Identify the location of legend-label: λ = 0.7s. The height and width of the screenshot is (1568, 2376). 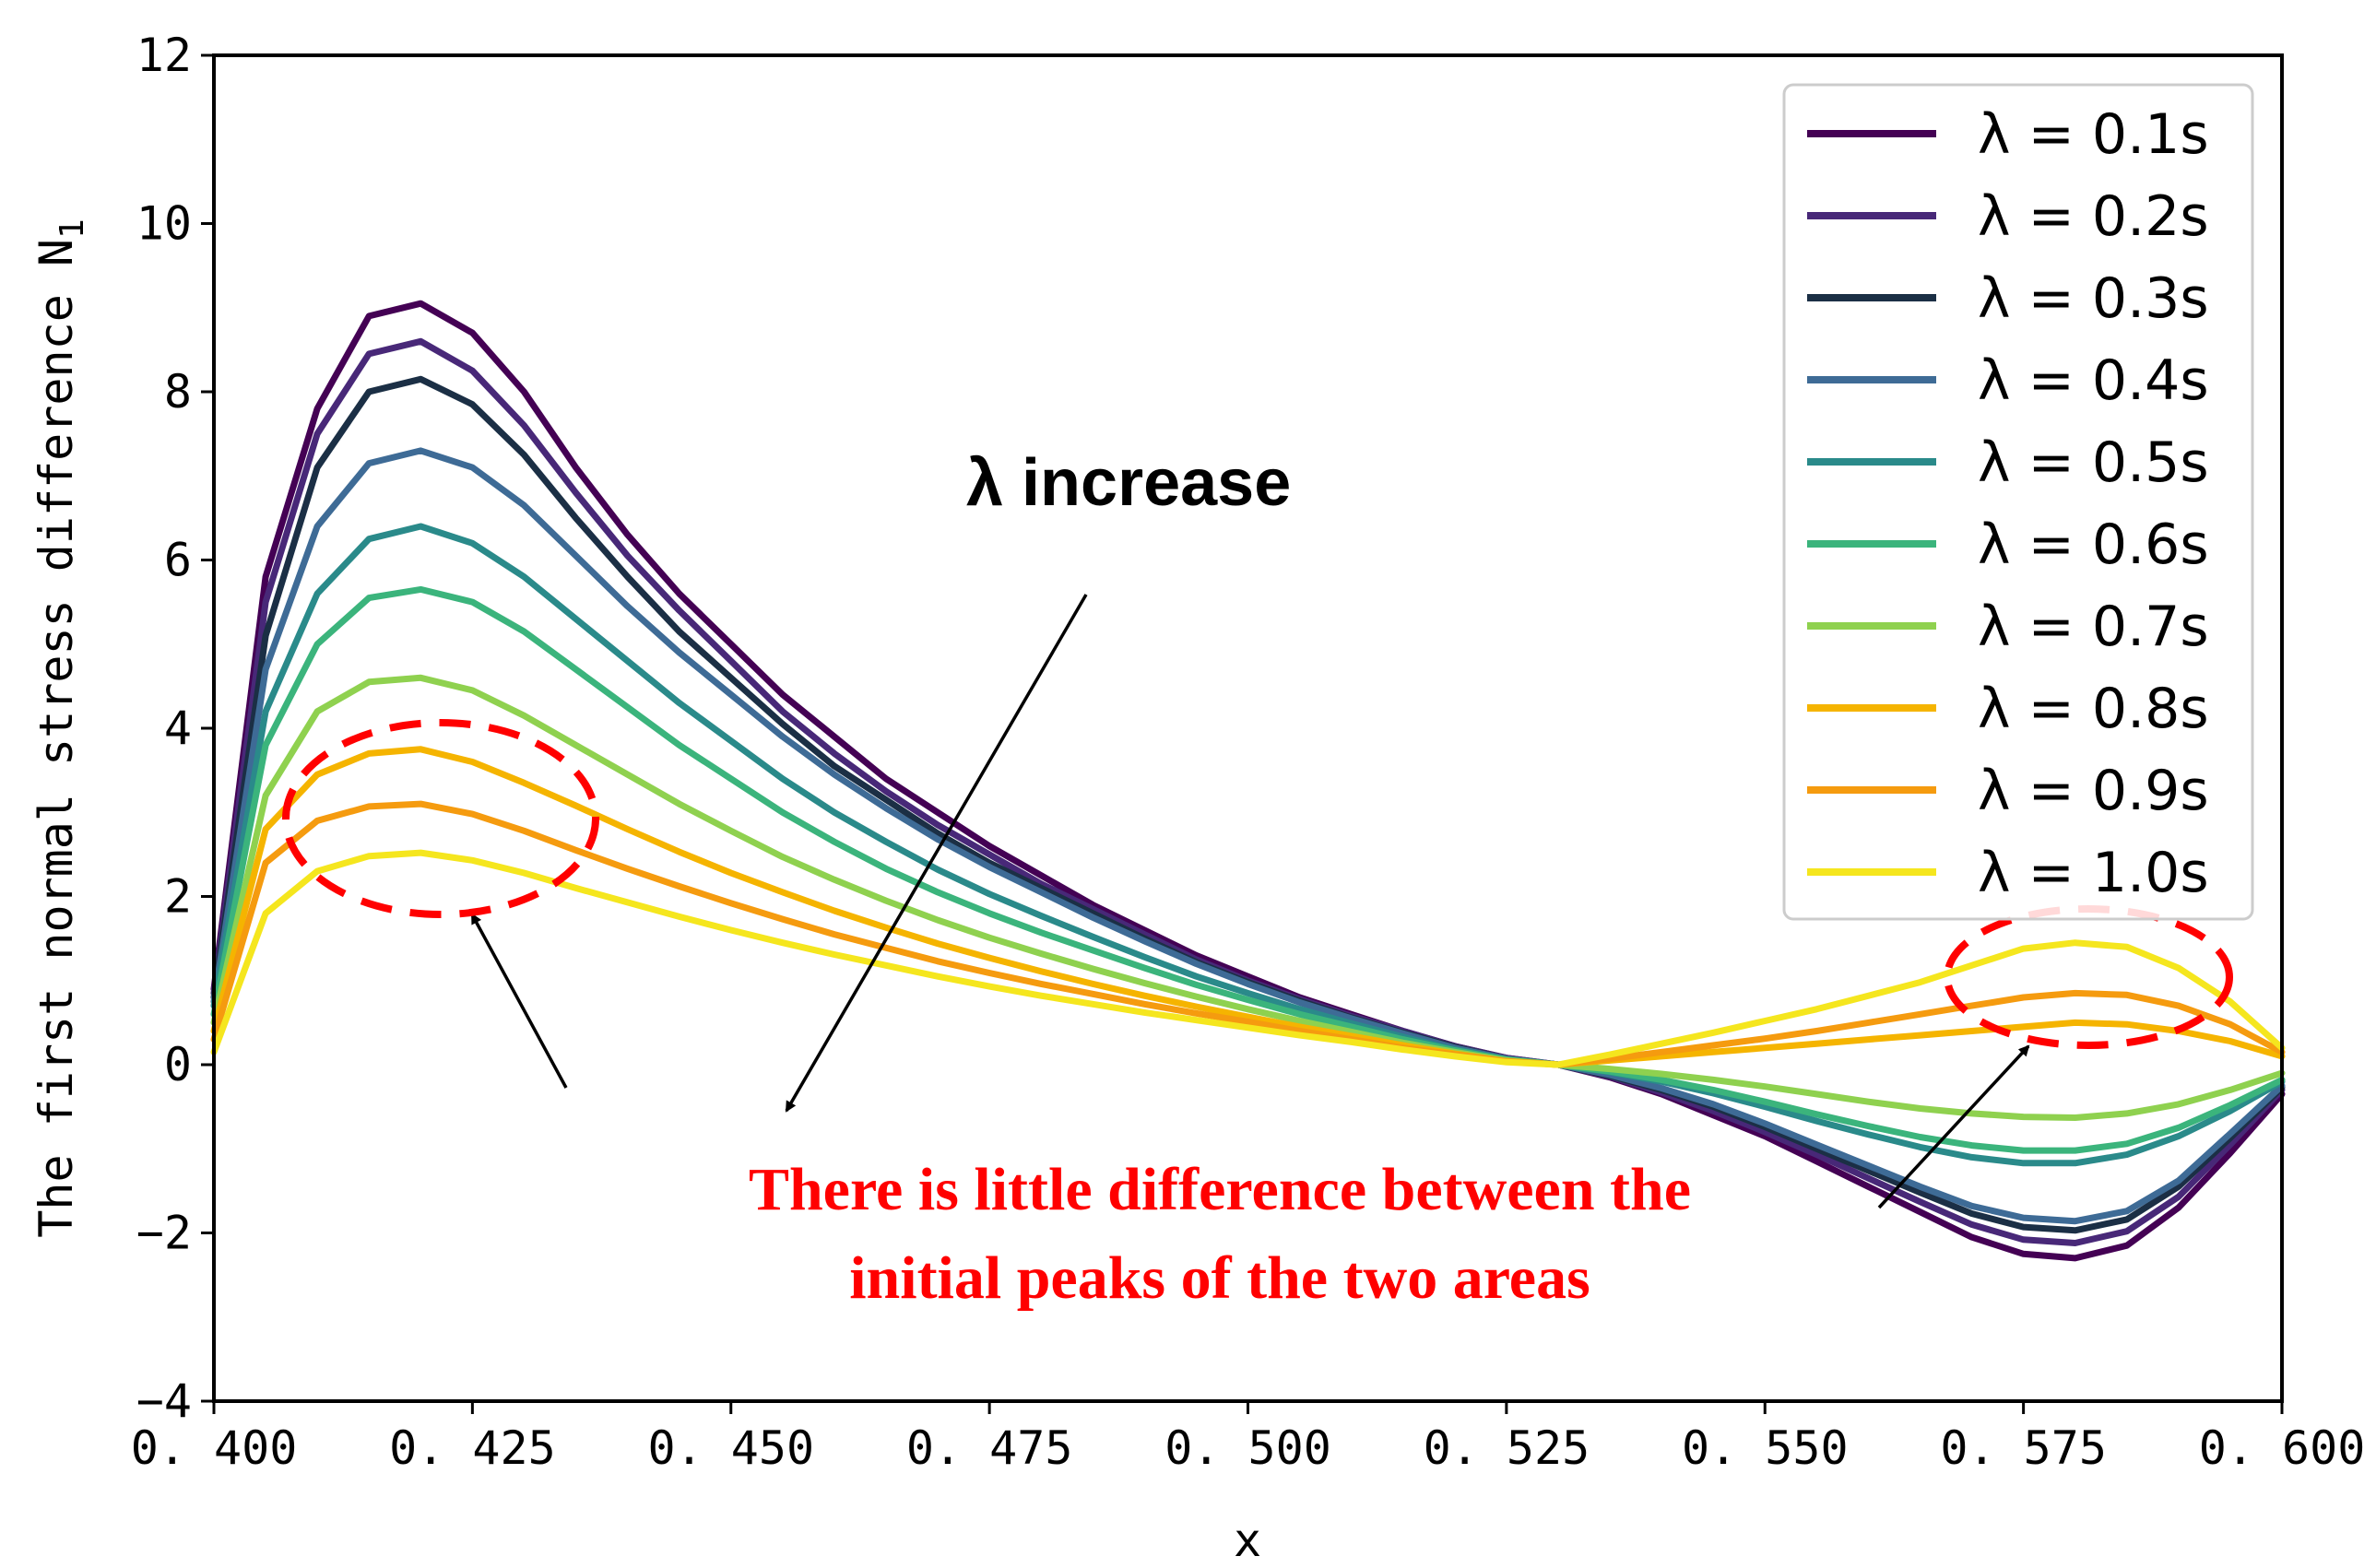
(2093, 627).